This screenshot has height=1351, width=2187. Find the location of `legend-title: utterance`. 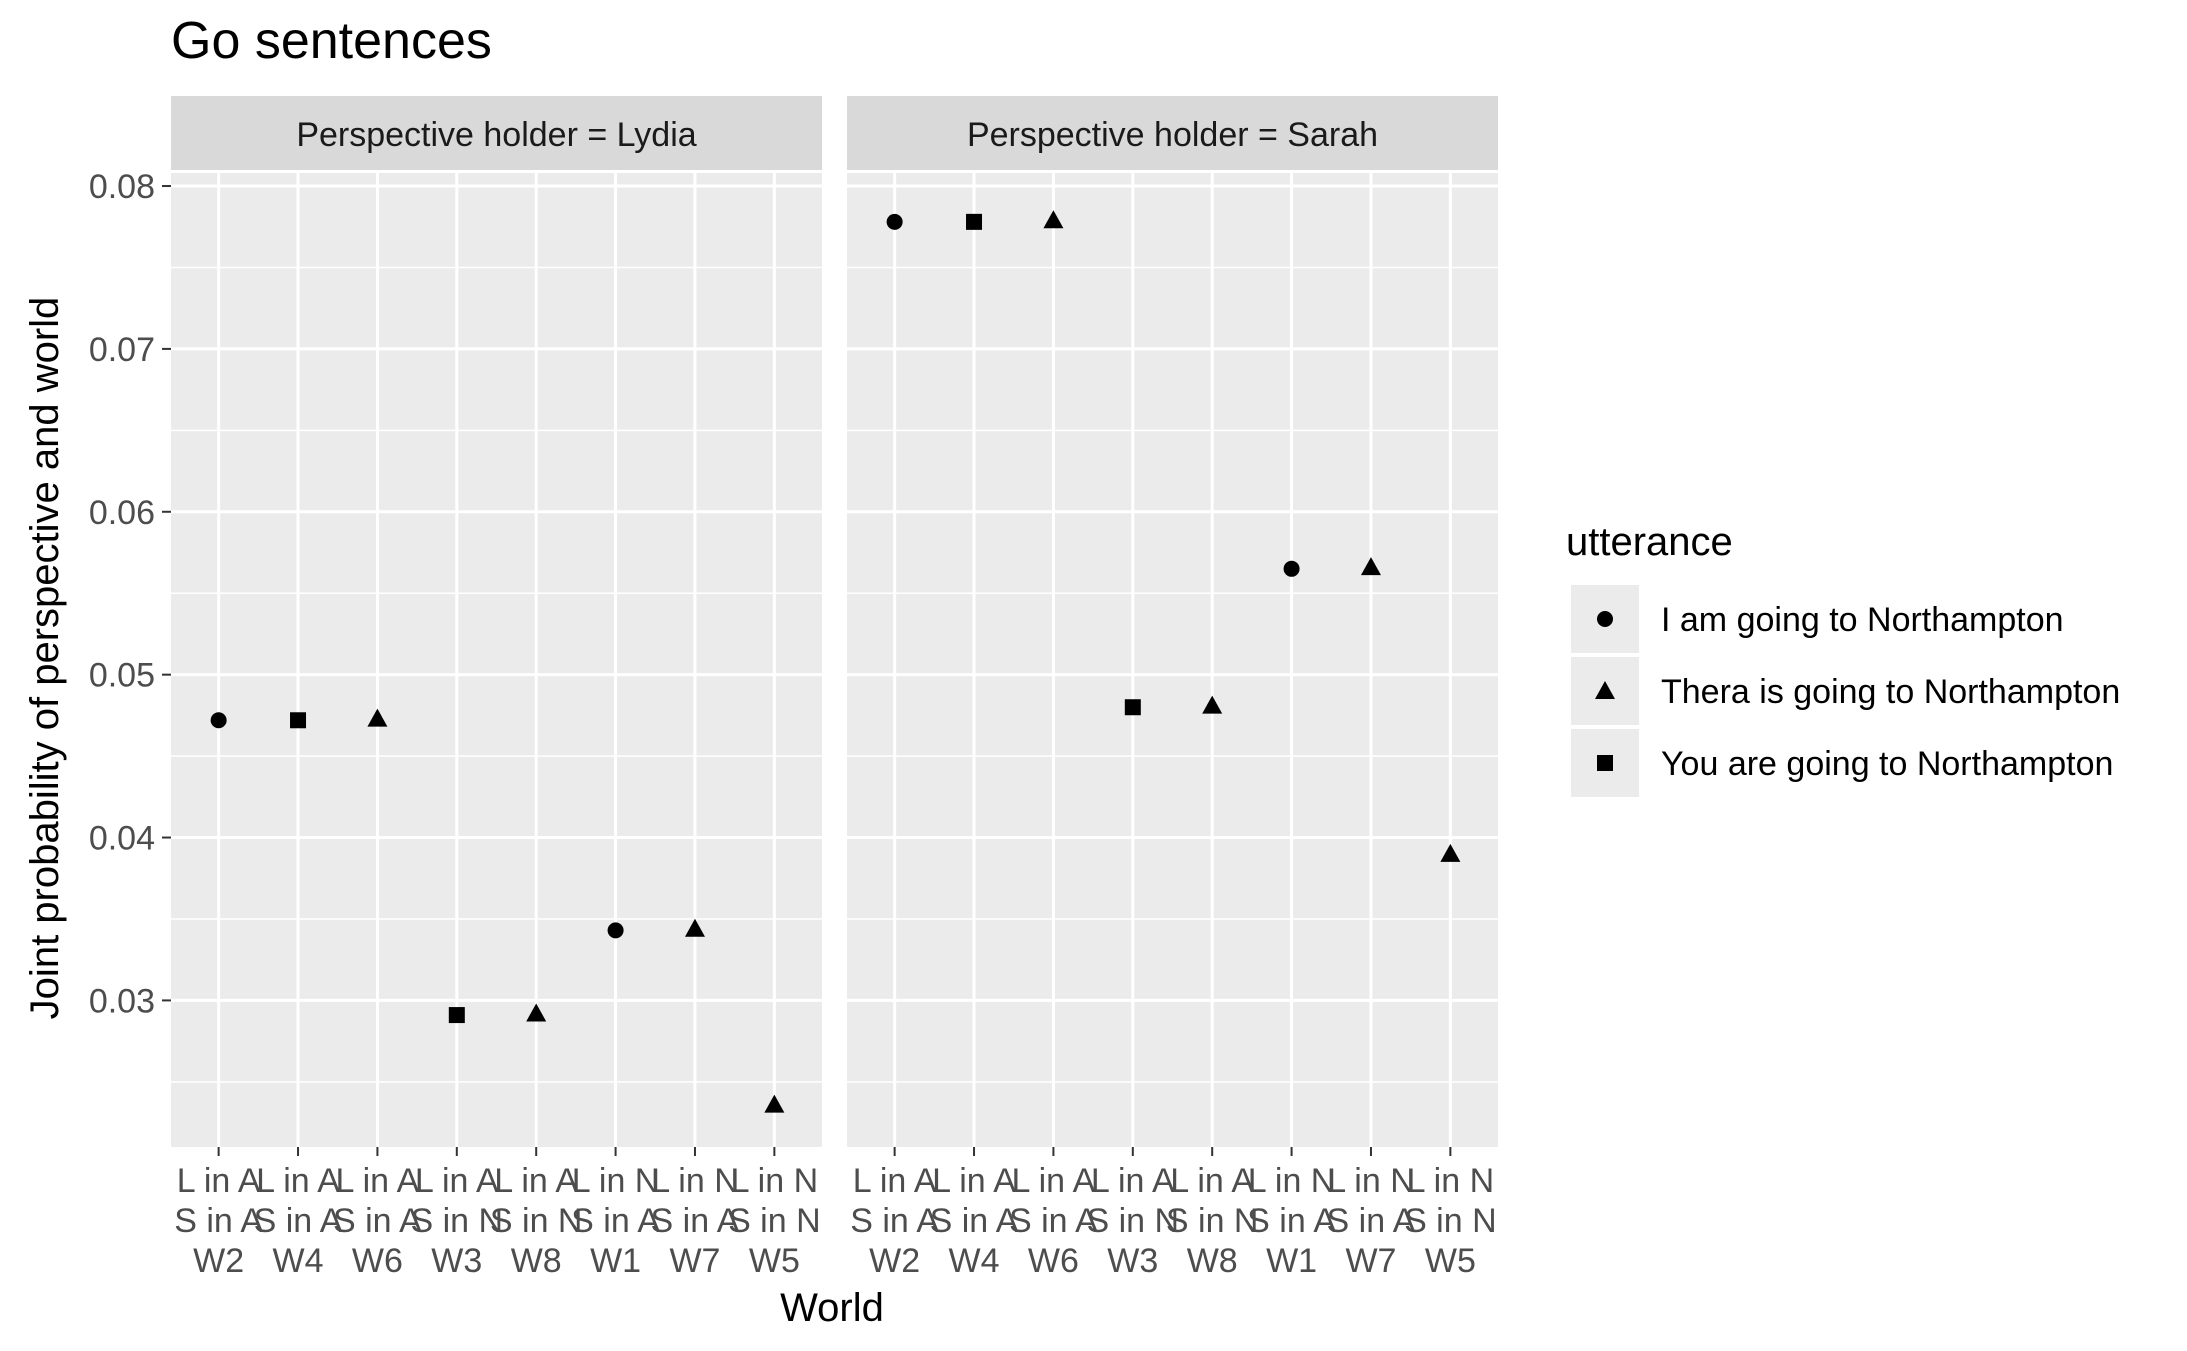

legend-title: utterance is located at coordinates (1649, 542).